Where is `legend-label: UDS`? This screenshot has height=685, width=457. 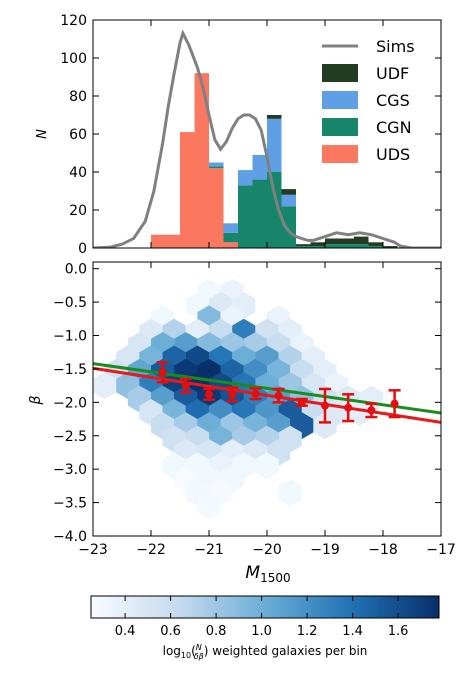
legend-label: UDS is located at coordinates (393, 154).